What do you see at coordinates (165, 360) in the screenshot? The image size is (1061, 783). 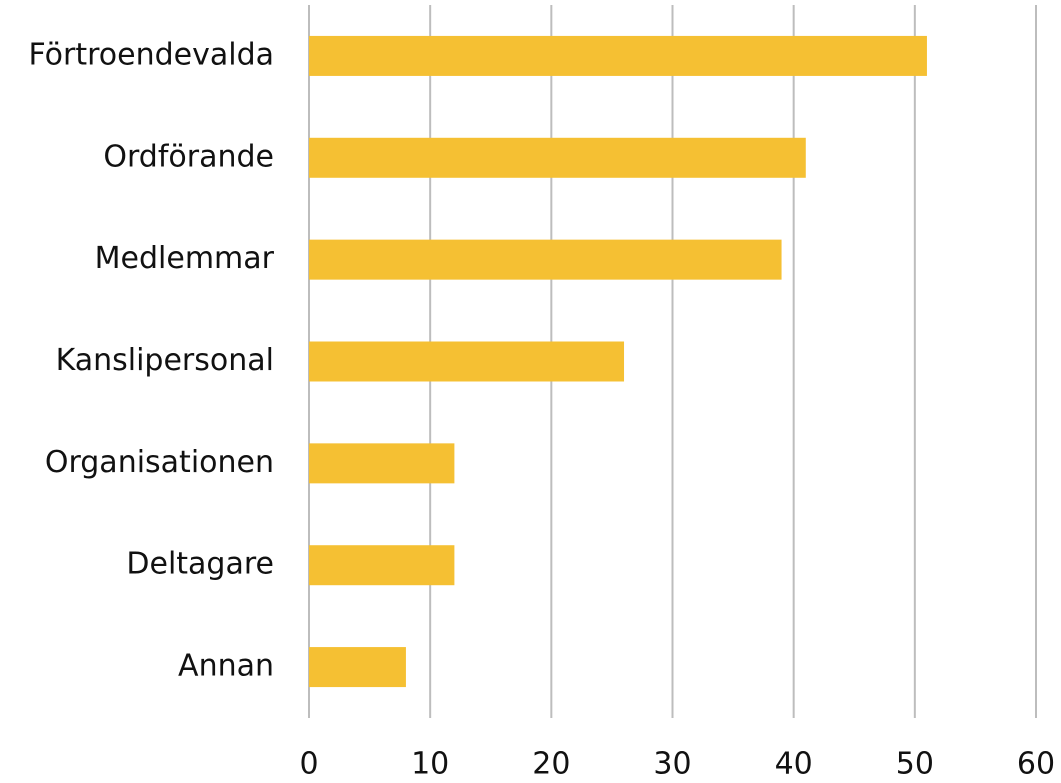 I see `y-tick-label: Kanslipersonal` at bounding box center [165, 360].